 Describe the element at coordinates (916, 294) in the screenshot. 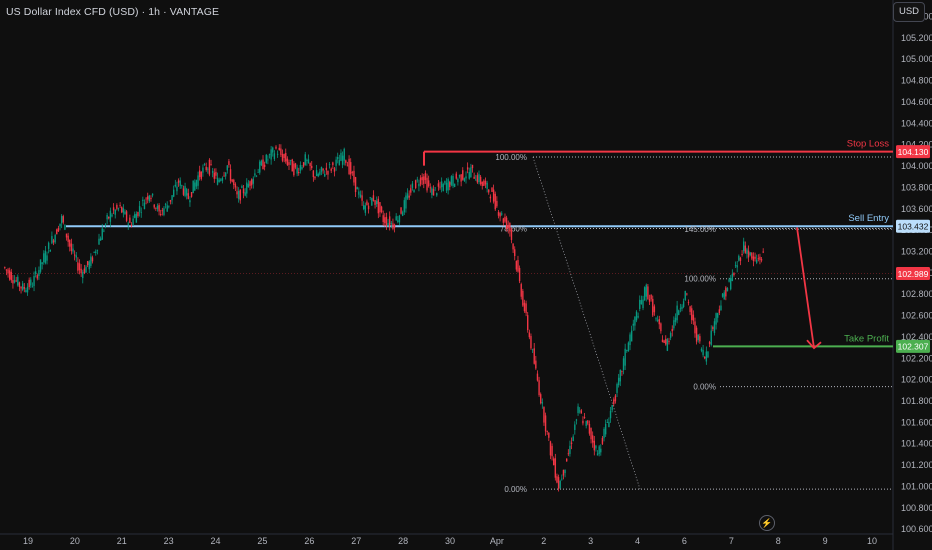

I see `y-tick-label: 102.800` at that location.